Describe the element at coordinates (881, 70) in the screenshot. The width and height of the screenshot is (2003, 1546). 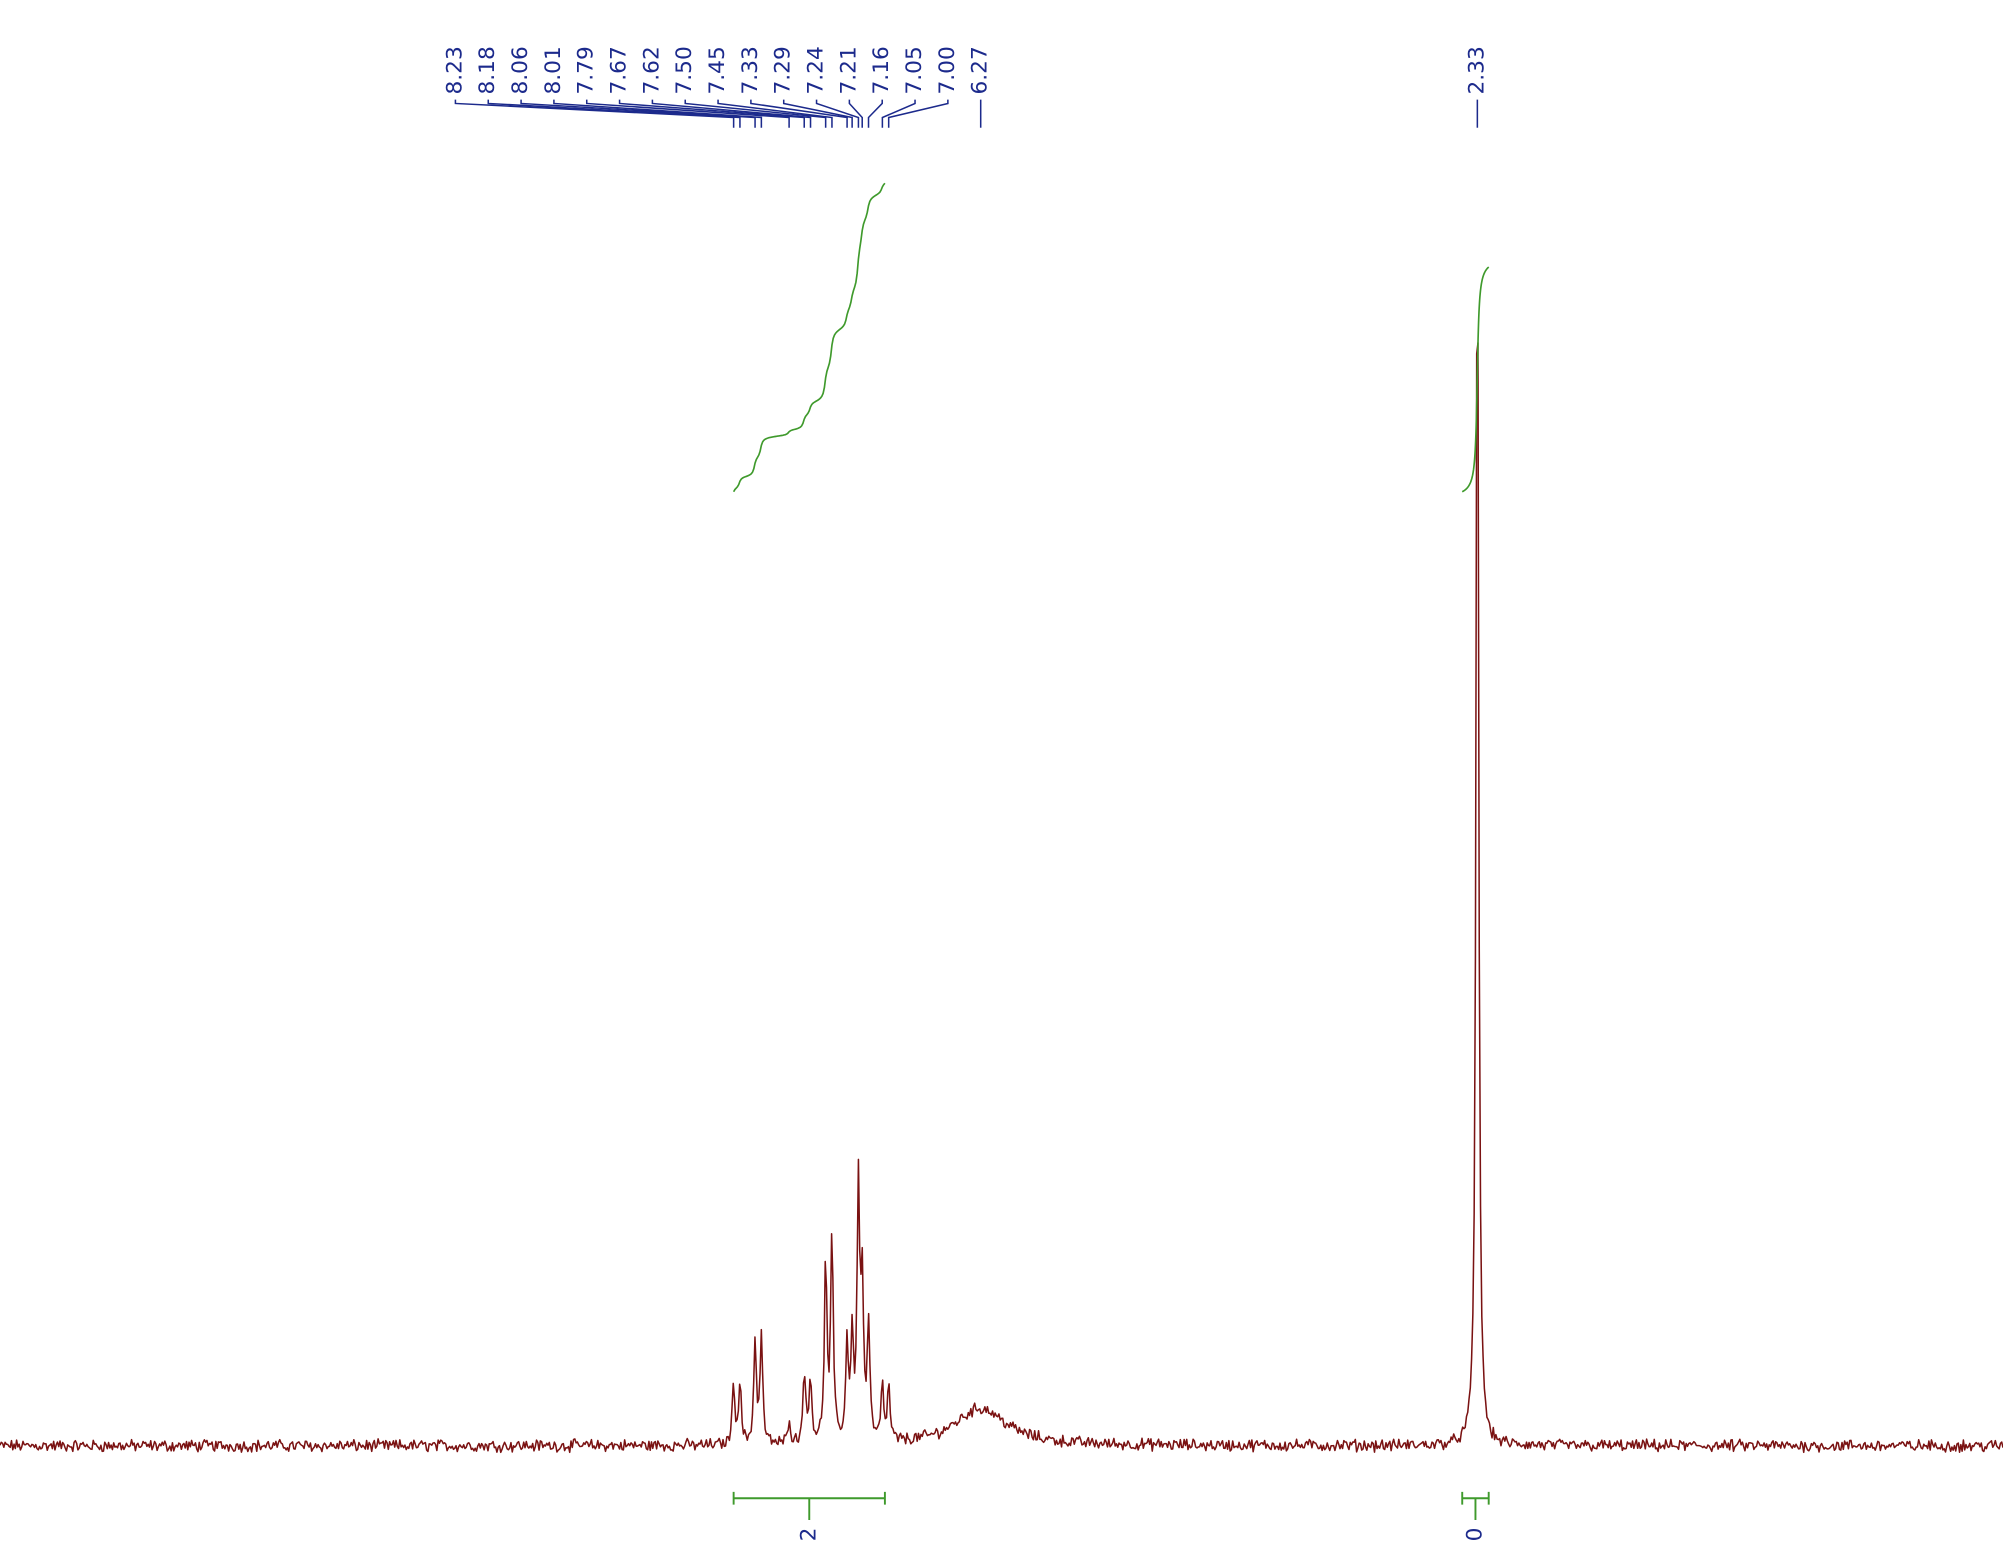
I see `peak-label: 7.16` at that location.